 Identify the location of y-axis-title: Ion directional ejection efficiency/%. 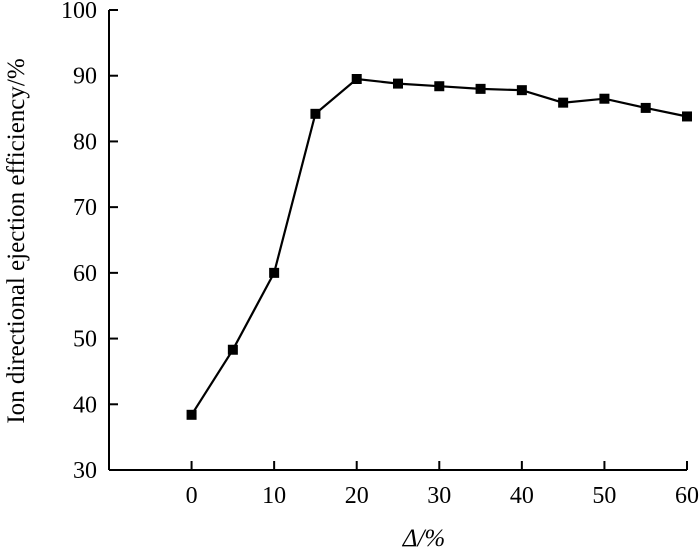
(16, 240).